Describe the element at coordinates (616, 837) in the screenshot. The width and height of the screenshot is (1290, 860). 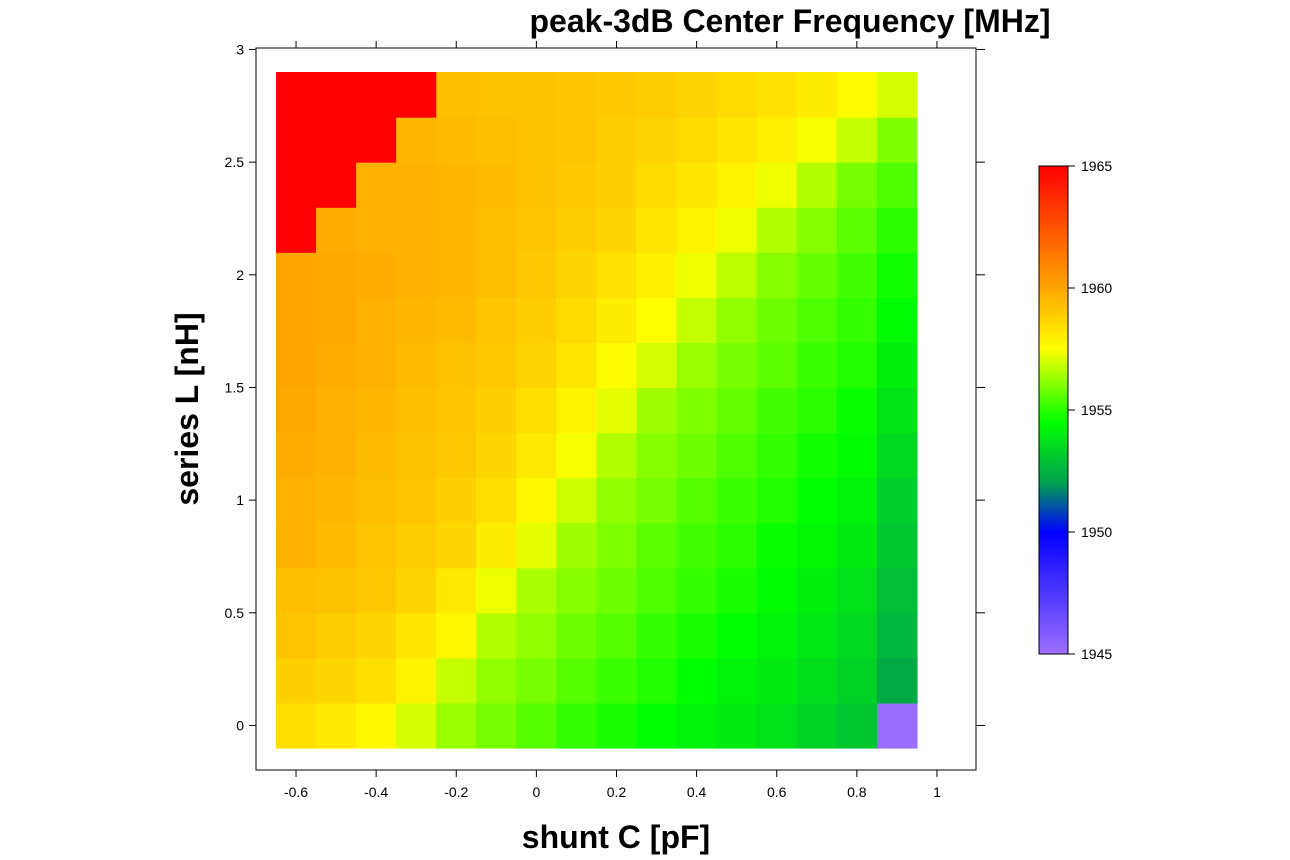
I see `x-axis-title: shunt C [pF]` at that location.